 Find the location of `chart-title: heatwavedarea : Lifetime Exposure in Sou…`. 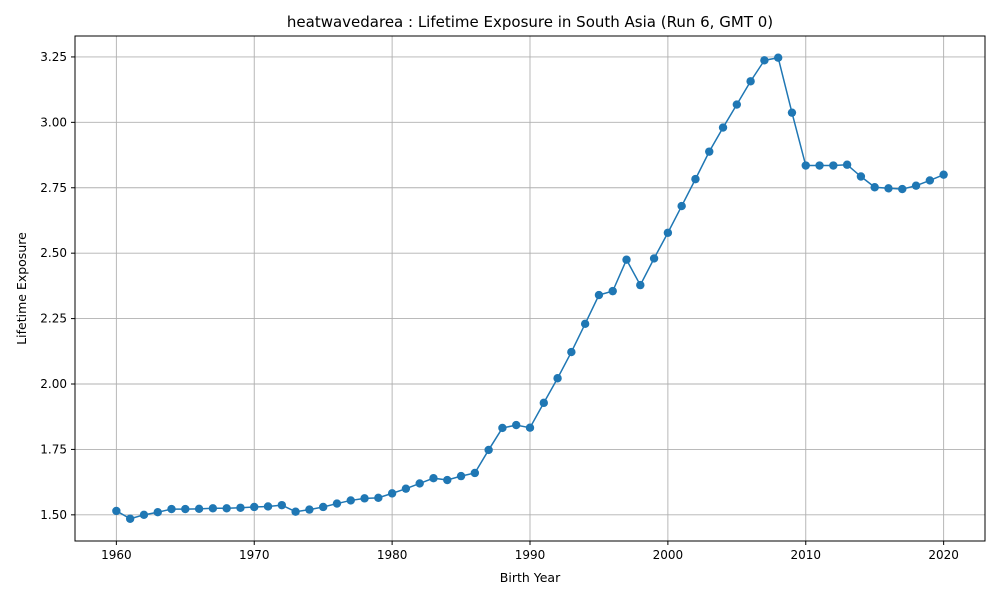

chart-title: heatwavedarea : Lifetime Exposure in Sou… is located at coordinates (530, 22).